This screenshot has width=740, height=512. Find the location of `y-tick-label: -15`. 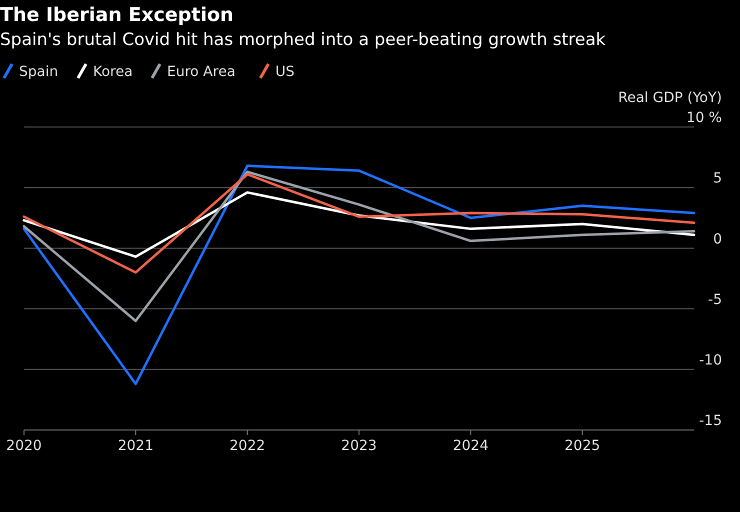

y-tick-label: -15 is located at coordinates (710, 421).